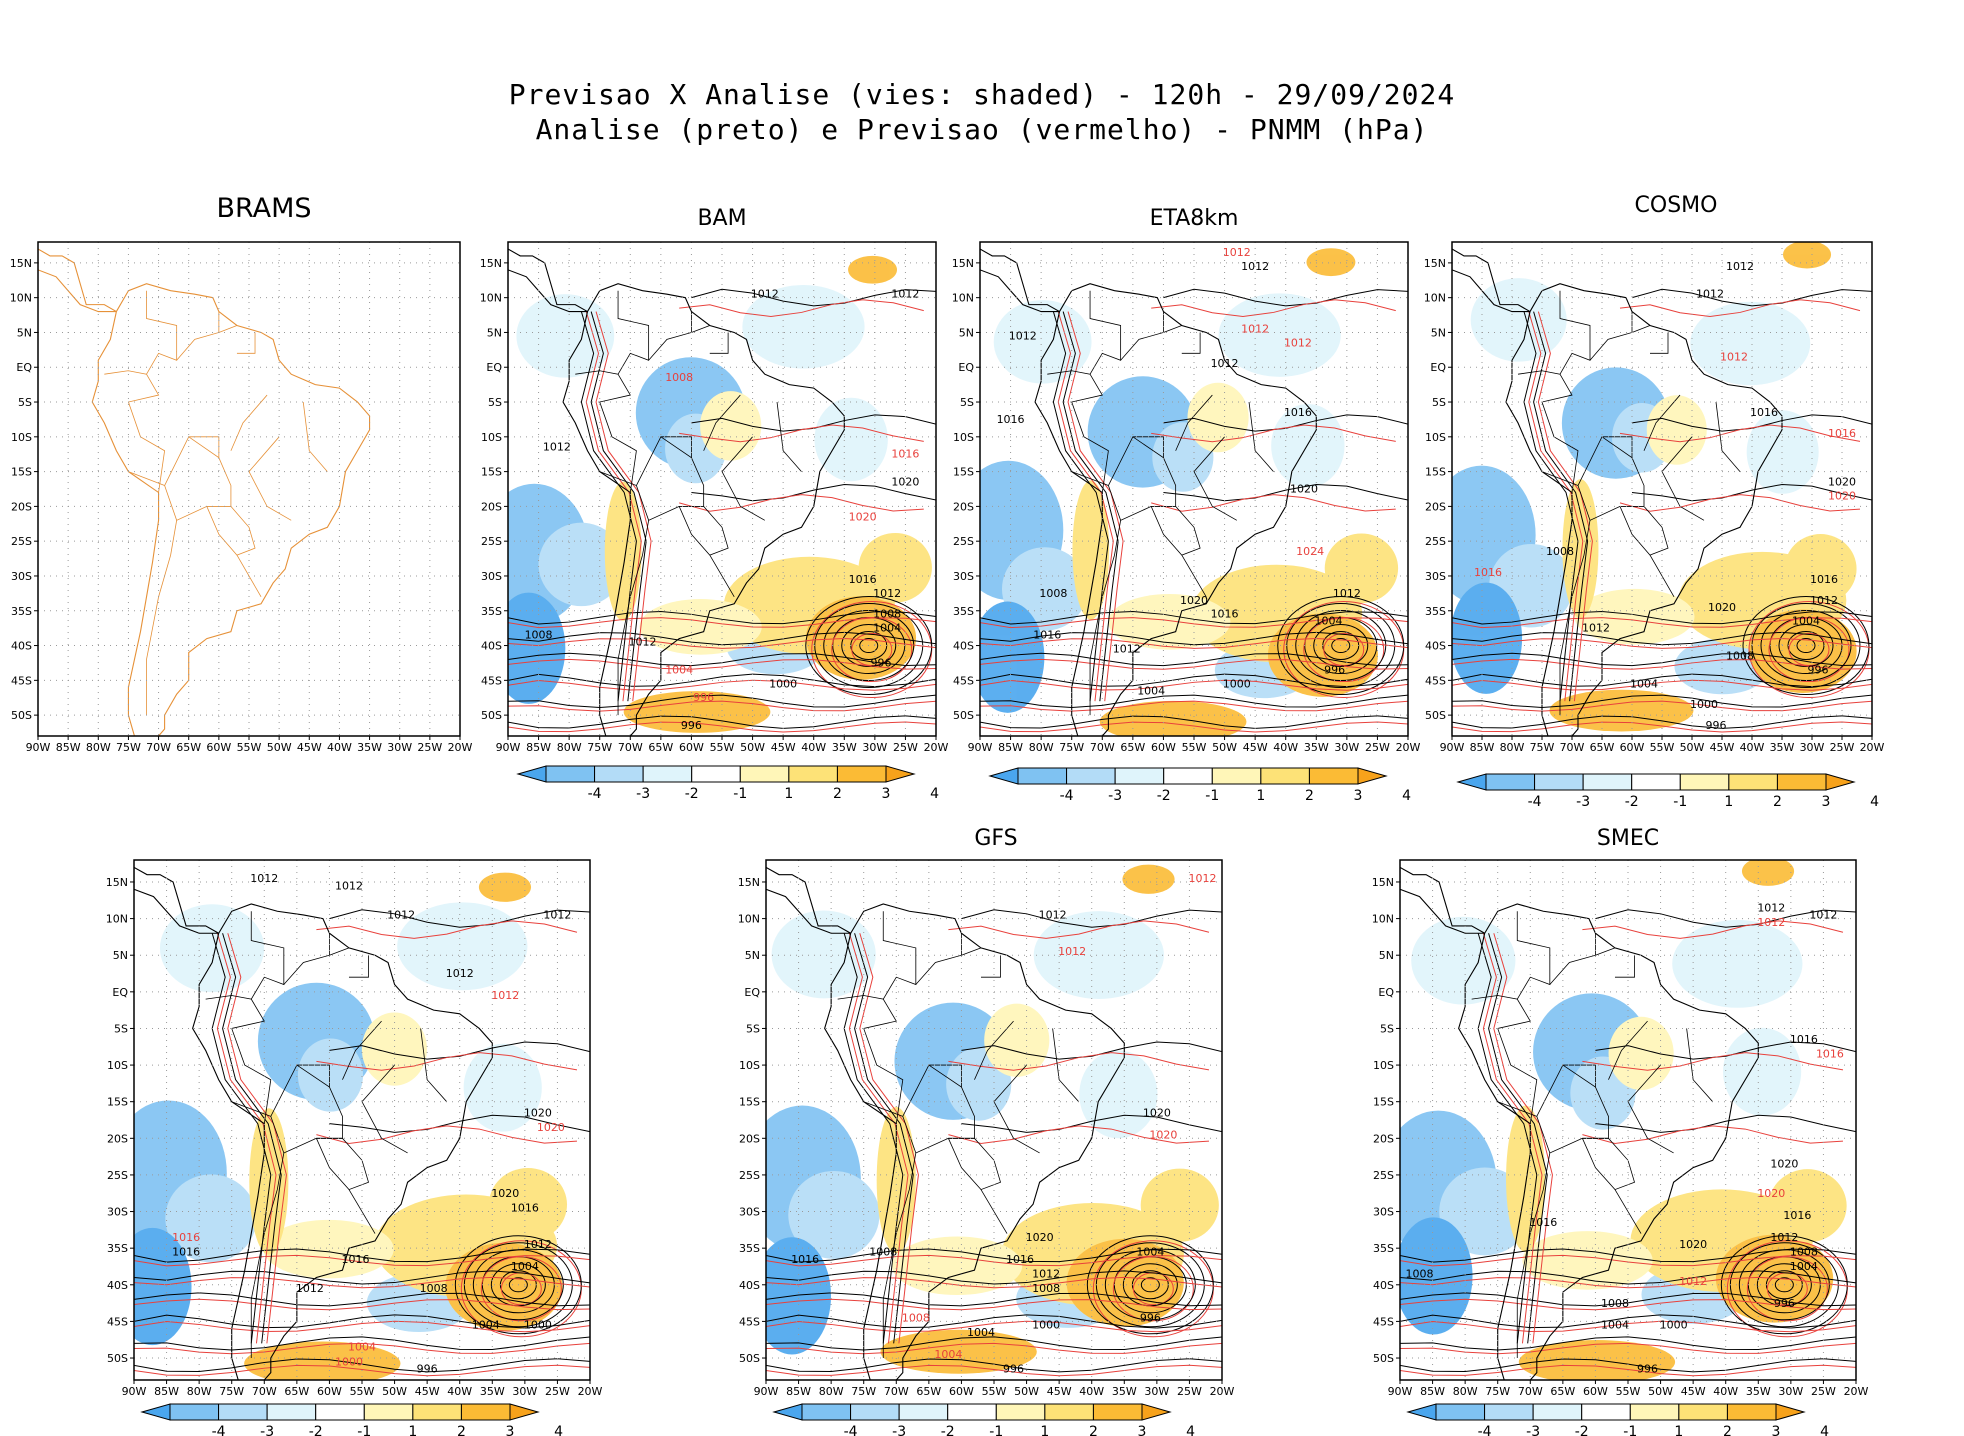 The height and width of the screenshot is (1436, 1964). What do you see at coordinates (461, 1430) in the screenshot?
I see `colorbar-tick-label: 2` at bounding box center [461, 1430].